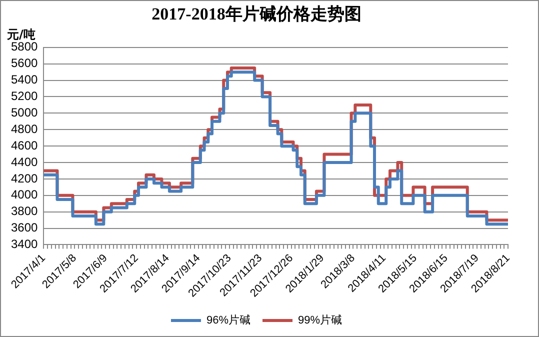 Image resolution: width=539 pixels, height=337 pixels. Describe the element at coordinates (24, 79) in the screenshot. I see `y-tick-label: 5400` at that location.